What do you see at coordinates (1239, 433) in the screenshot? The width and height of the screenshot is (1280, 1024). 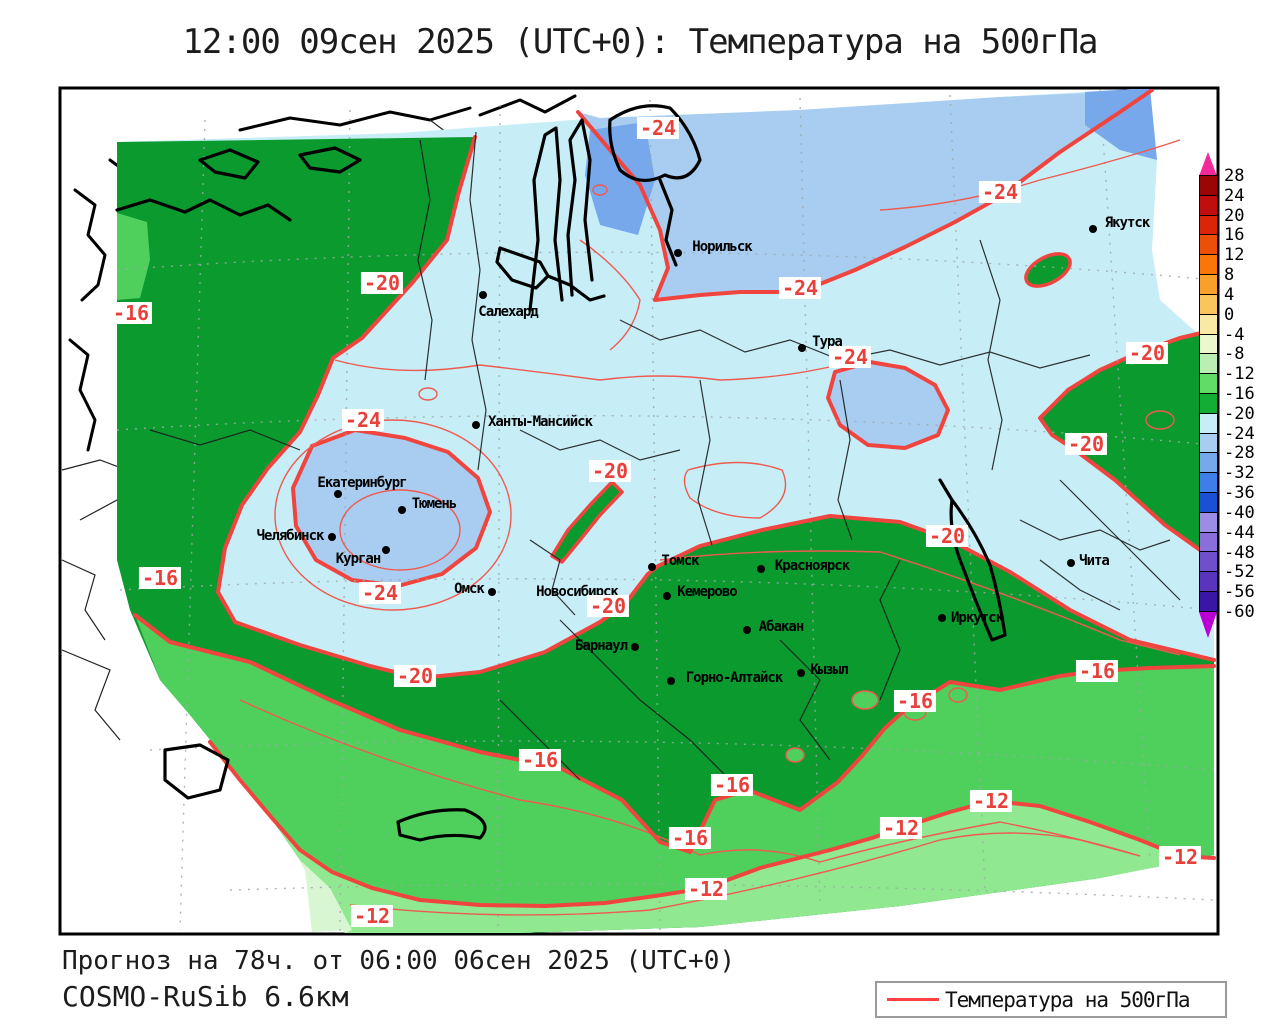 I see `colorbar-label: -24` at bounding box center [1239, 433].